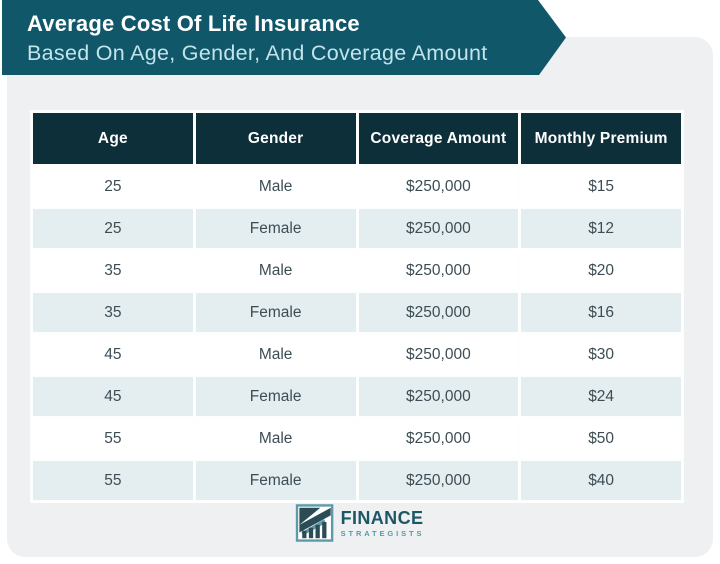 This screenshot has width=720, height=564. What do you see at coordinates (601, 186) in the screenshot?
I see `cell-monthly-premium: $15` at bounding box center [601, 186].